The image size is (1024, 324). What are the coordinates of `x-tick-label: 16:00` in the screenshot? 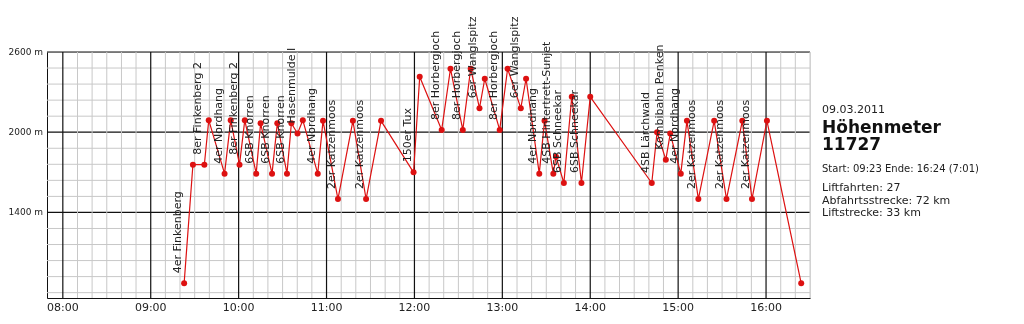 It's located at (766, 307).